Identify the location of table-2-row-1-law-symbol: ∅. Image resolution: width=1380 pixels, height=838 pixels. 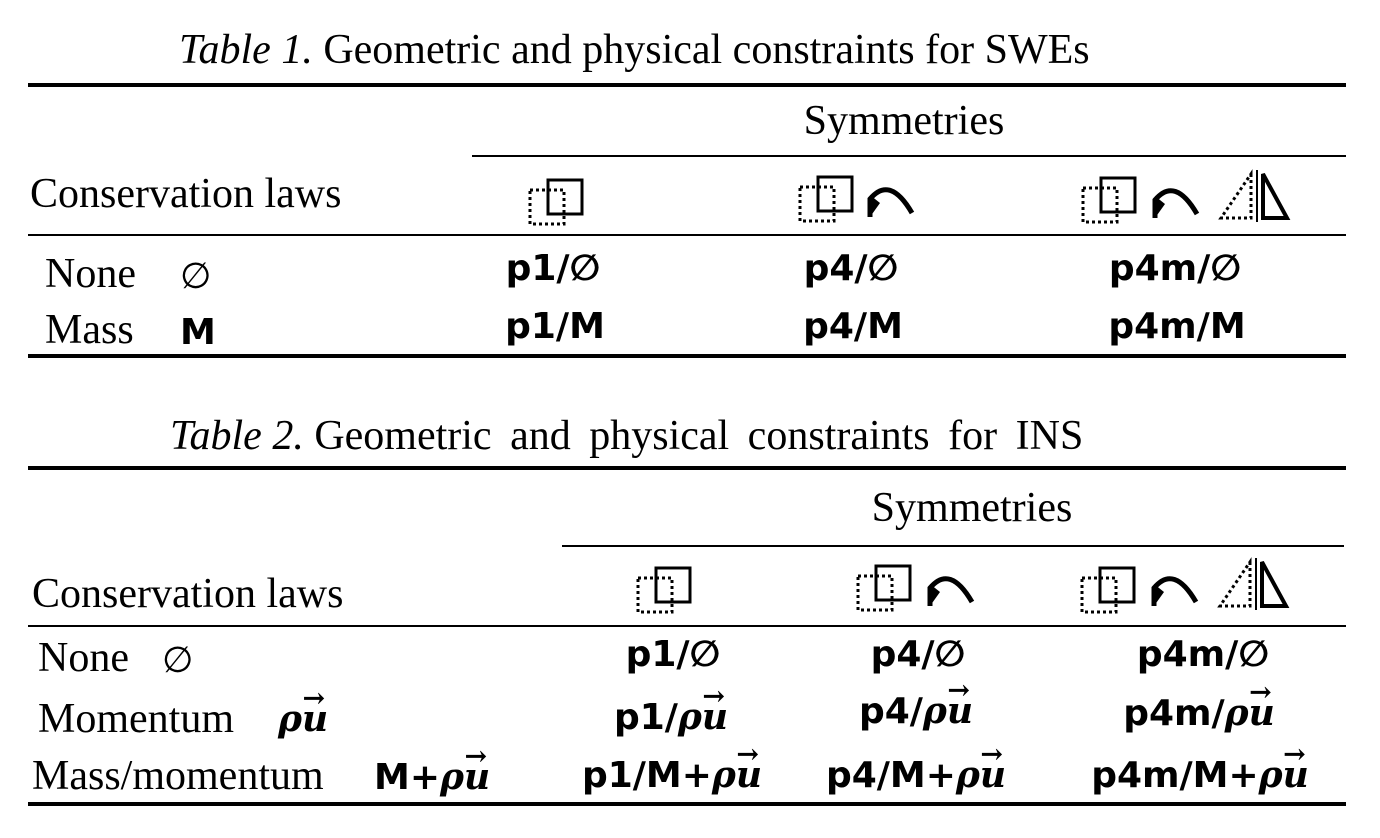
(178, 660).